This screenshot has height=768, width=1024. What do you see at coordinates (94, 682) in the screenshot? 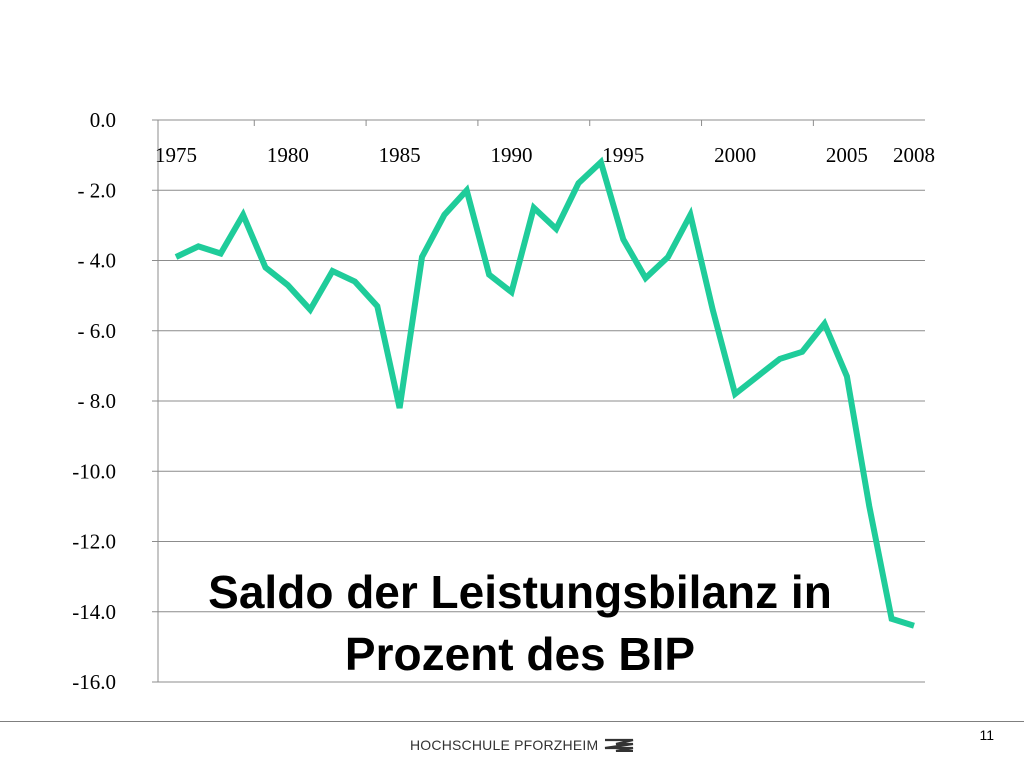
I see `y-tick-label: -16.0` at bounding box center [94, 682].